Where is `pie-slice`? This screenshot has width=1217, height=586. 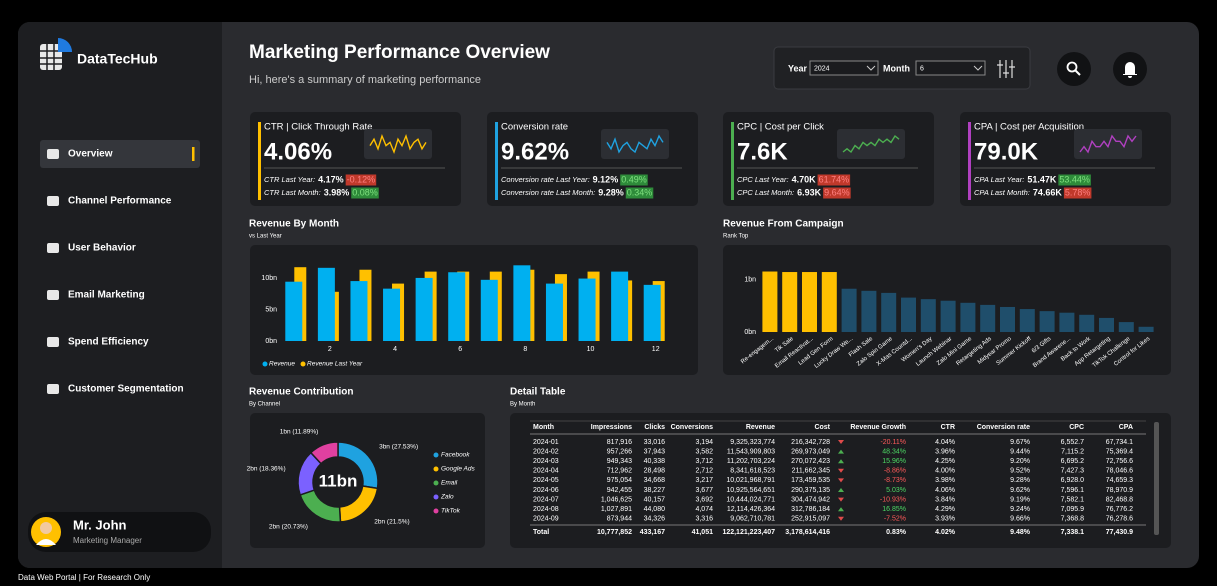
pie-slice is located at coordinates (324, 453).